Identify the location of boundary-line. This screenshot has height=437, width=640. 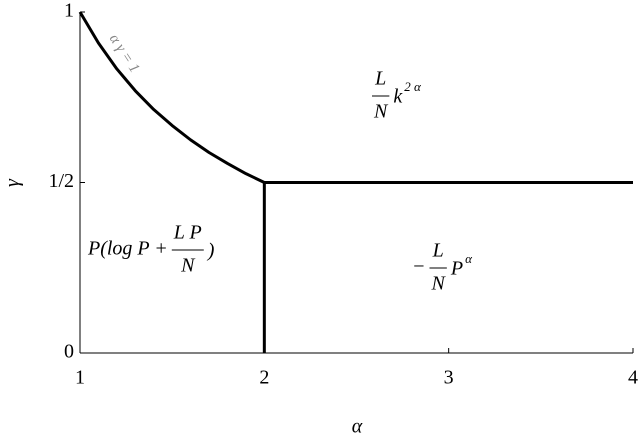
(171, 97).